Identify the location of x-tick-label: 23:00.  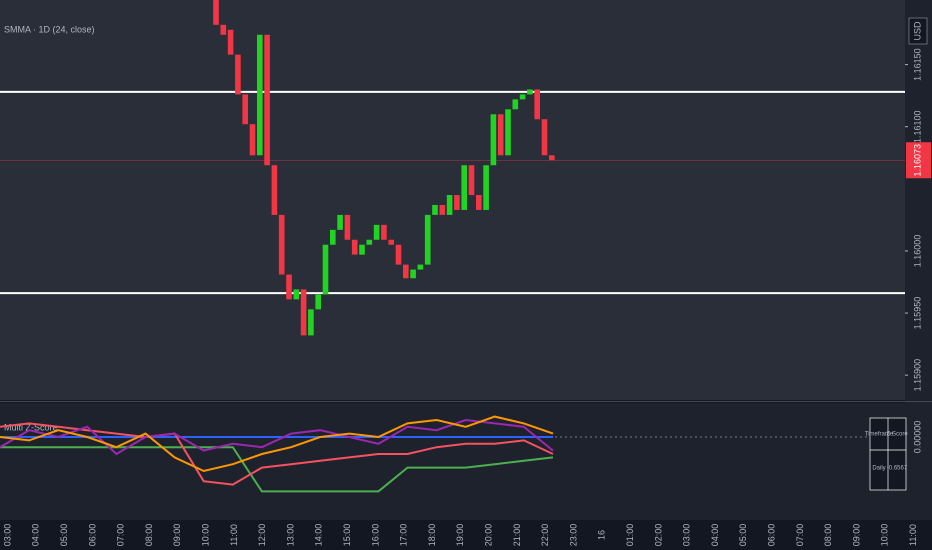
(573, 535).